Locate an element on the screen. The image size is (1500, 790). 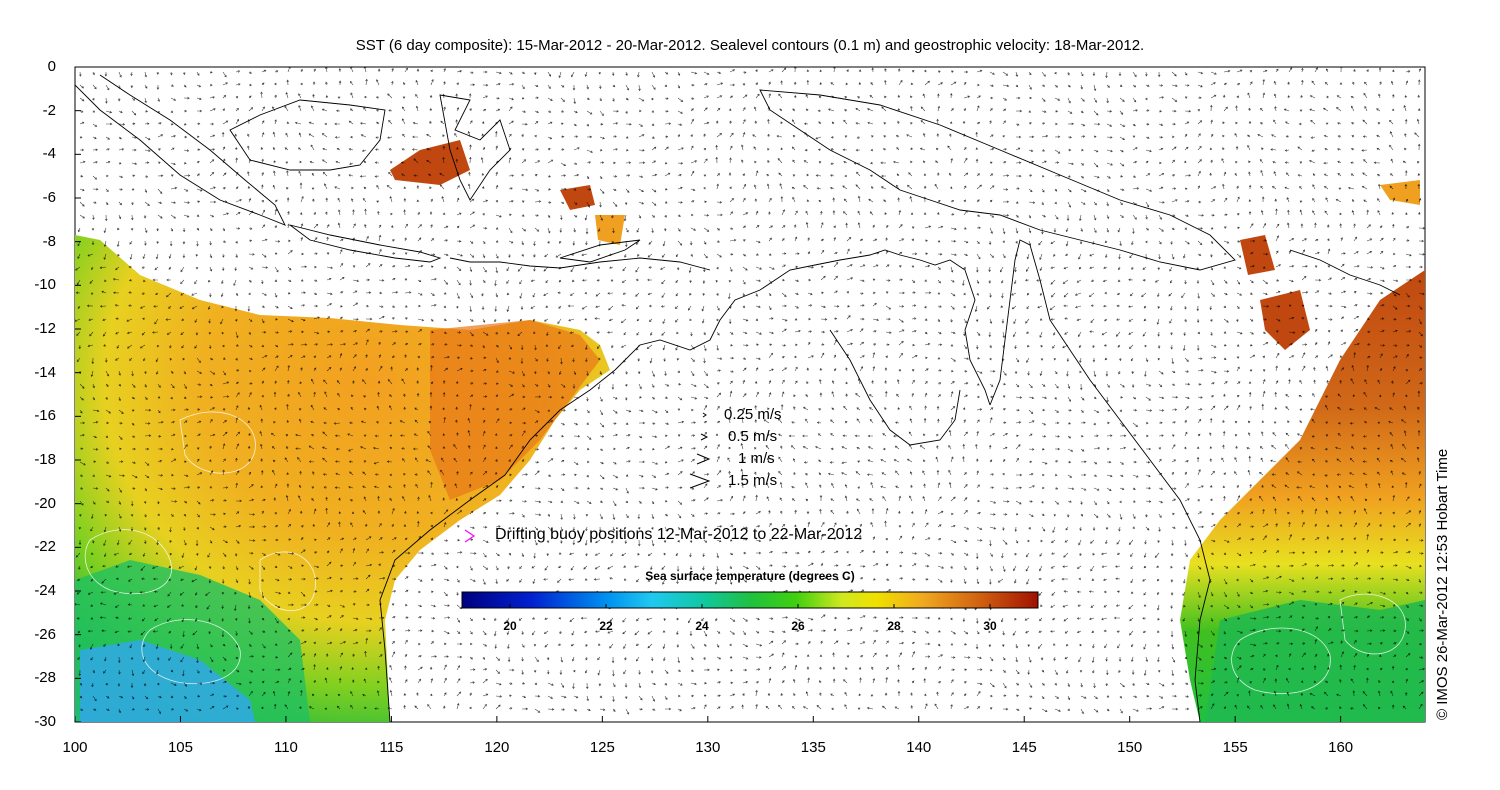
coast-gulf is located at coordinates (895, 387).